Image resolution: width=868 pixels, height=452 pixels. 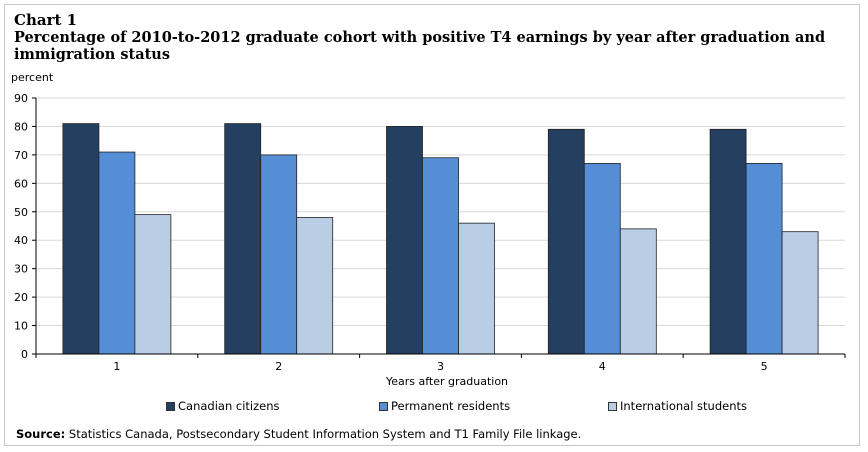 I want to click on x-tick-label: 4, so click(x=602, y=366).